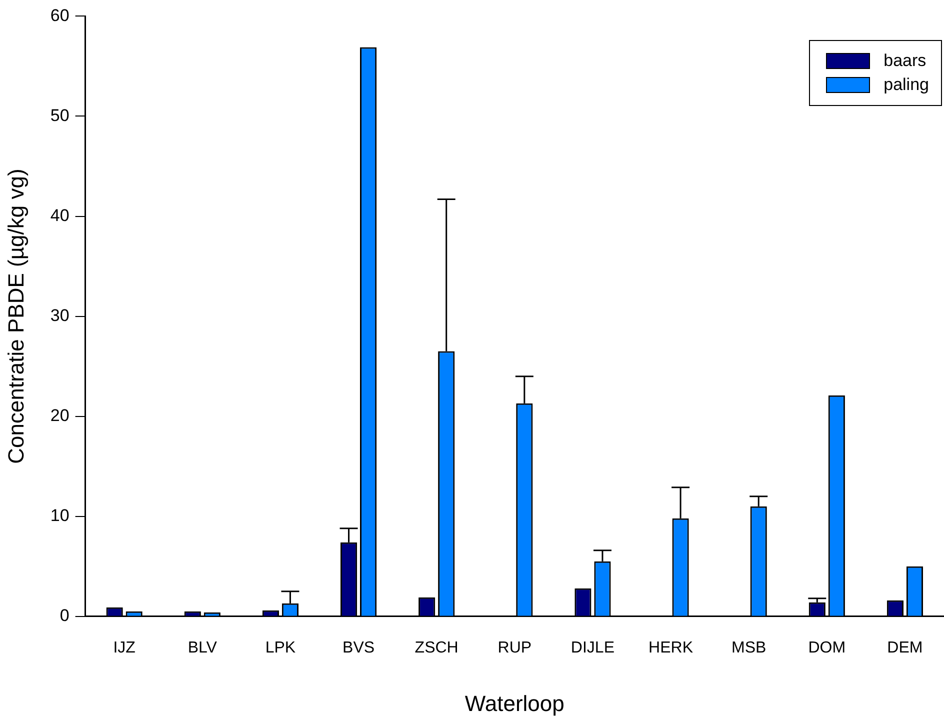 This screenshot has height=722, width=944. What do you see at coordinates (60, 315) in the screenshot?
I see `y-tick-label: 30` at bounding box center [60, 315].